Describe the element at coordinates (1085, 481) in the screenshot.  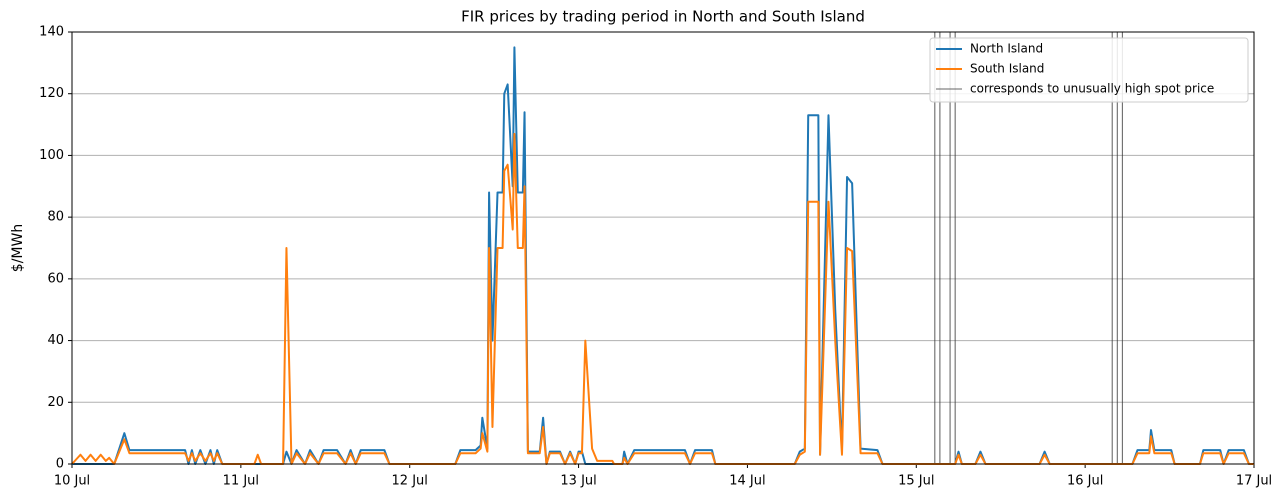
I see `x-tick-label: 16 Jul` at that location.